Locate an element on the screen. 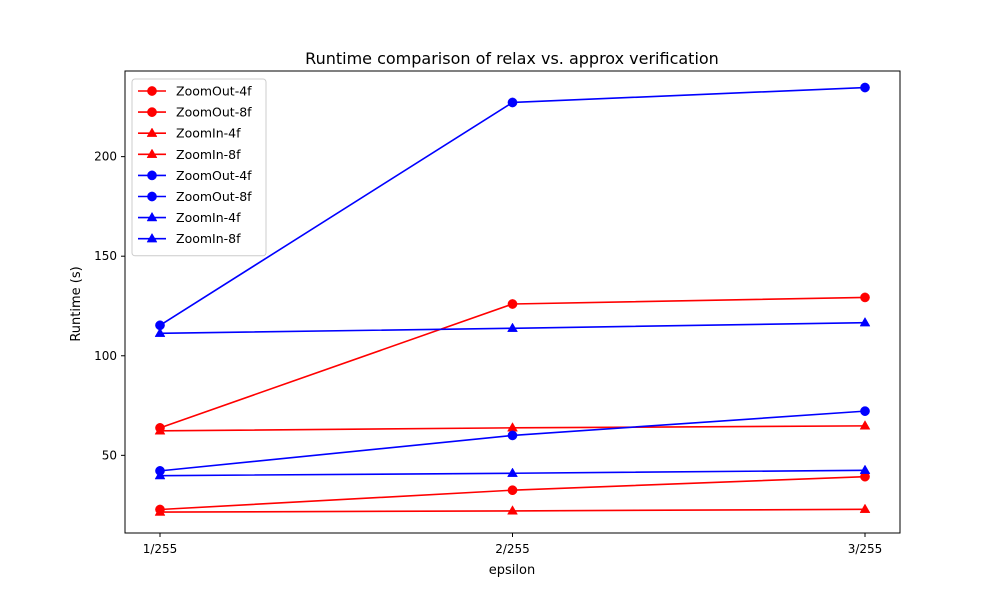  y-tick-label: 150 is located at coordinates (105, 256).